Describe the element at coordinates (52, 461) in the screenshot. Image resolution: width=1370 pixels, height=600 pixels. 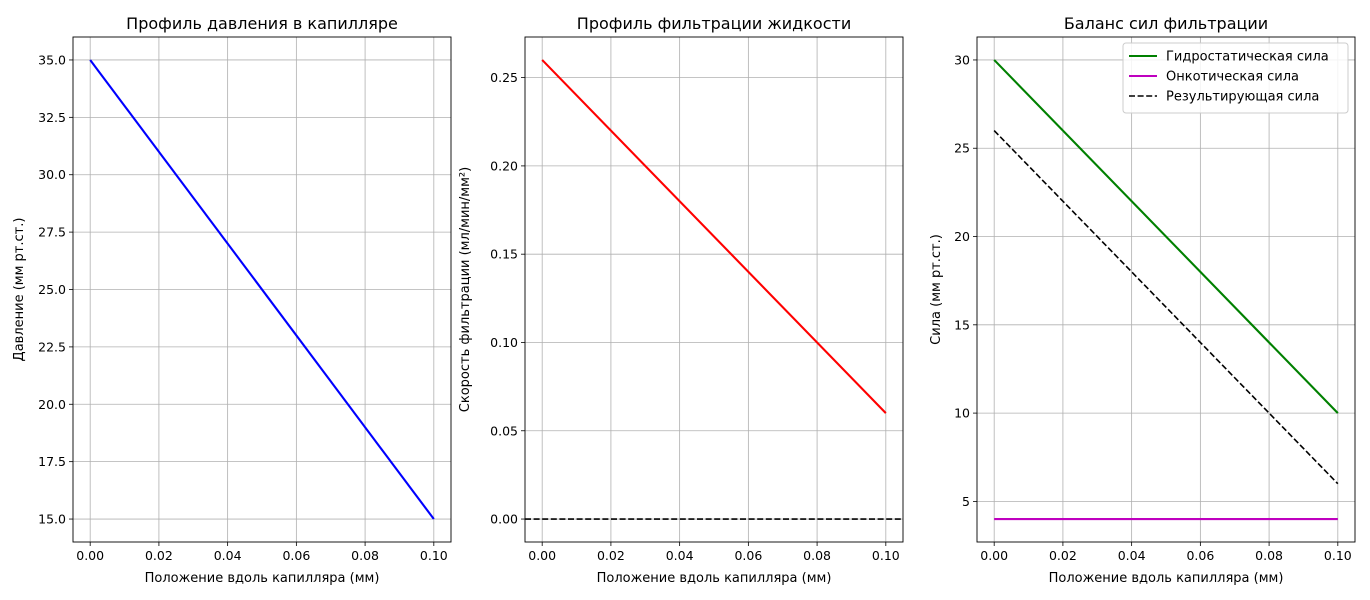
I see `y-tick-label: 17.5` at that location.